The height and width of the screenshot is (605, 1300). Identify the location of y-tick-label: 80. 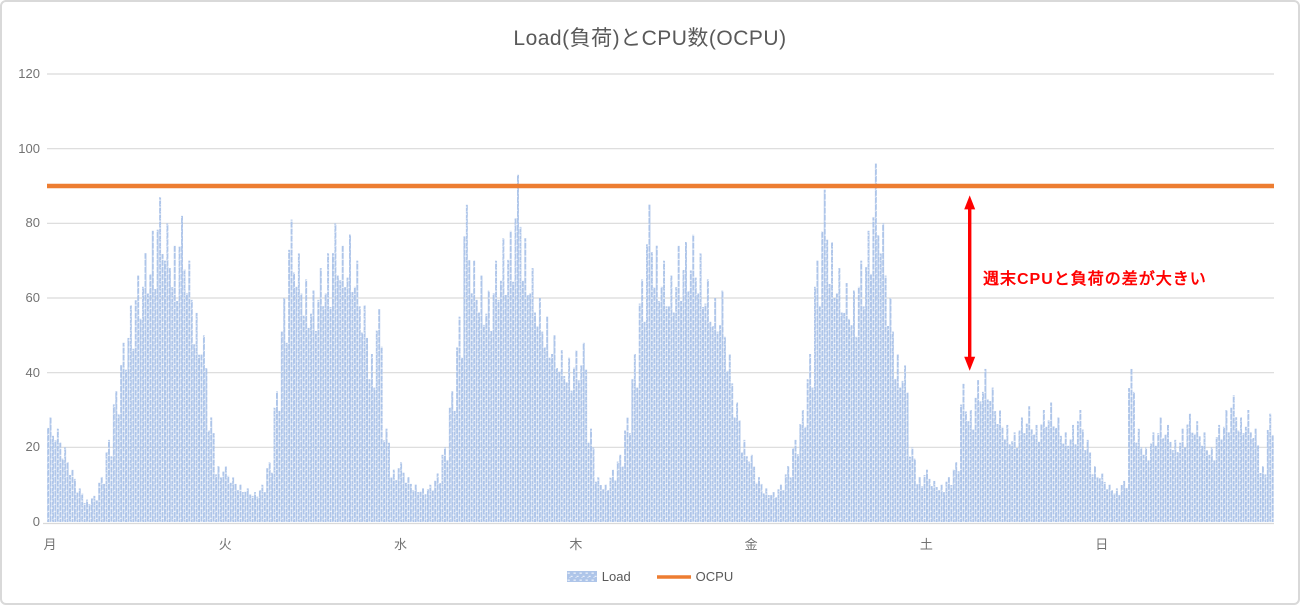
(32, 223).